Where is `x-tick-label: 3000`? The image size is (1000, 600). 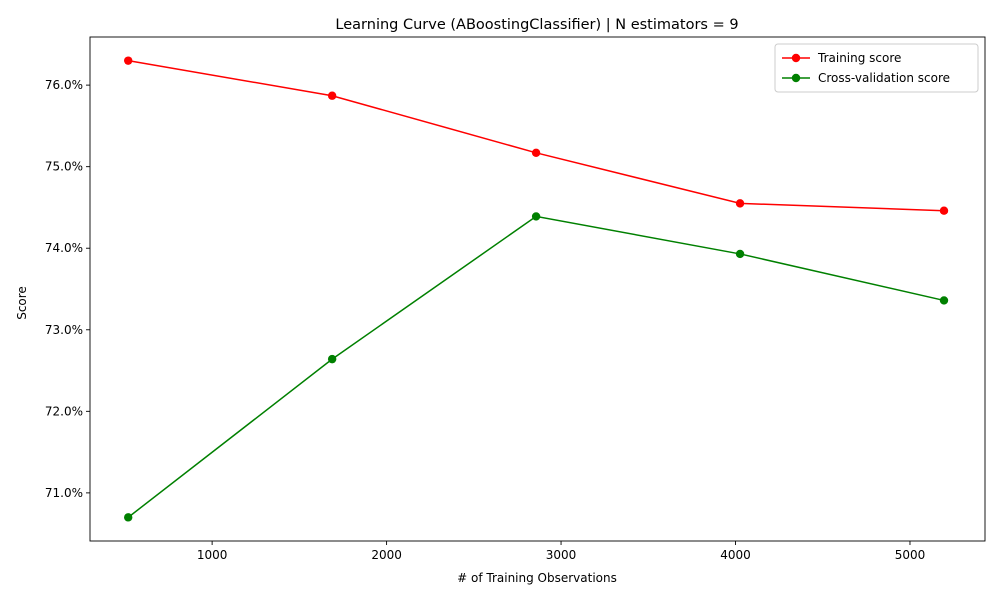
x-tick-label: 3000 is located at coordinates (561, 555).